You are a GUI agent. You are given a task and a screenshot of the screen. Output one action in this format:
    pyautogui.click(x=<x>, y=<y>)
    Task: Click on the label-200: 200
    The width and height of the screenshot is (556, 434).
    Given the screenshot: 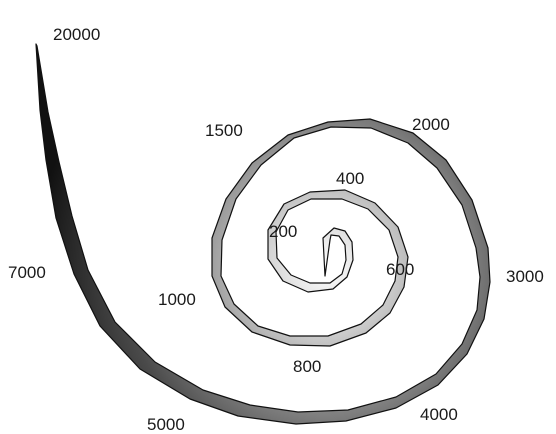 What is the action you would take?
    pyautogui.click(x=283, y=231)
    